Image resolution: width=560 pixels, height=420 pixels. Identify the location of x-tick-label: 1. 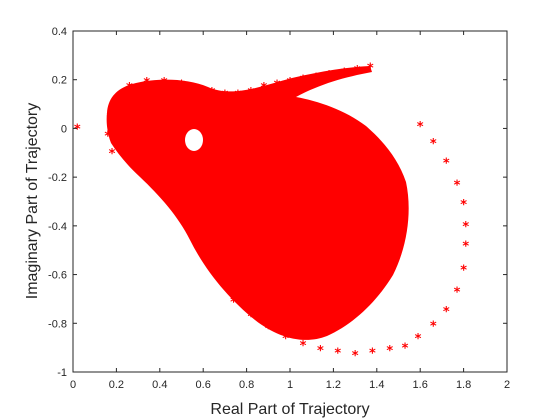
(290, 385).